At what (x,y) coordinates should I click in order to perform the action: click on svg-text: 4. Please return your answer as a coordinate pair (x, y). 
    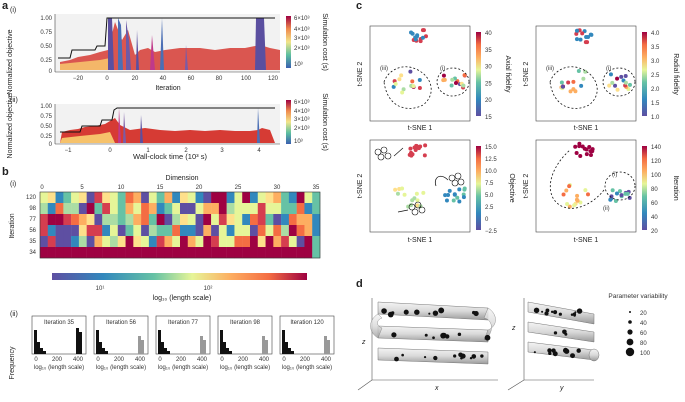
    Looking at the image, I should click on (259, 151).